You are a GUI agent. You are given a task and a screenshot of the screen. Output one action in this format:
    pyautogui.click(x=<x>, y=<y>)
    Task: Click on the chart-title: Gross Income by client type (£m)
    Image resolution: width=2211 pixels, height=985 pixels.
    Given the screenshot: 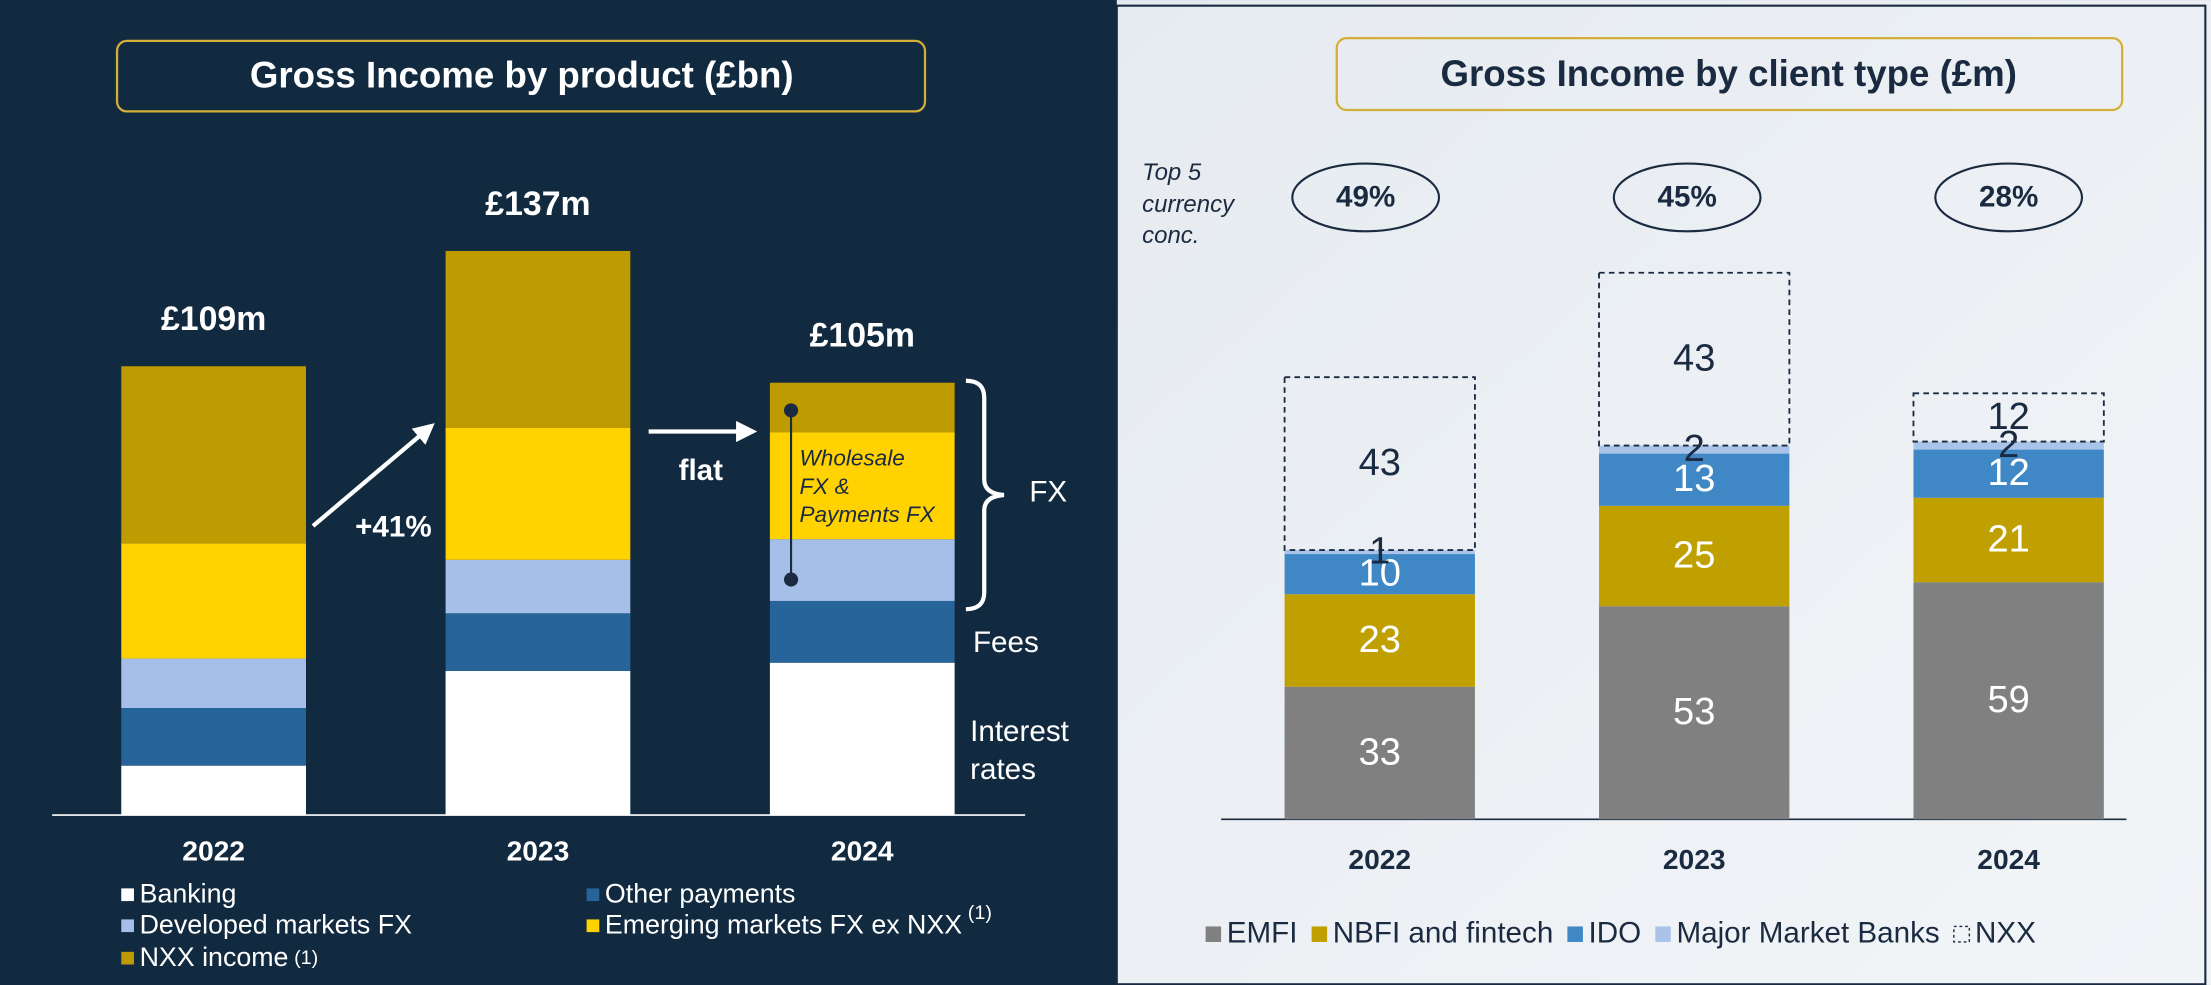 What is the action you would take?
    pyautogui.click(x=1729, y=73)
    